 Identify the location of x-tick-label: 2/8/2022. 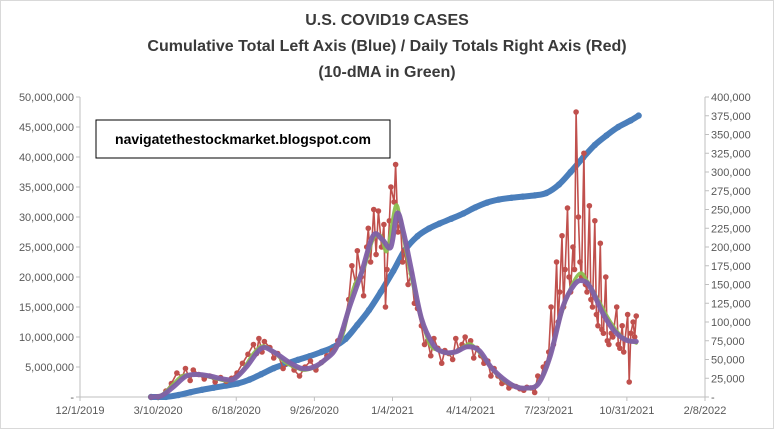
(705, 411).